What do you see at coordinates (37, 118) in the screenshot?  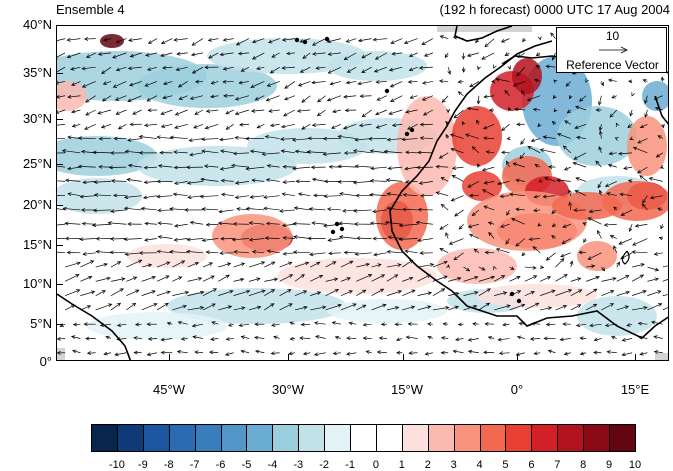 I see `lat-label-30n: 30°N` at bounding box center [37, 118].